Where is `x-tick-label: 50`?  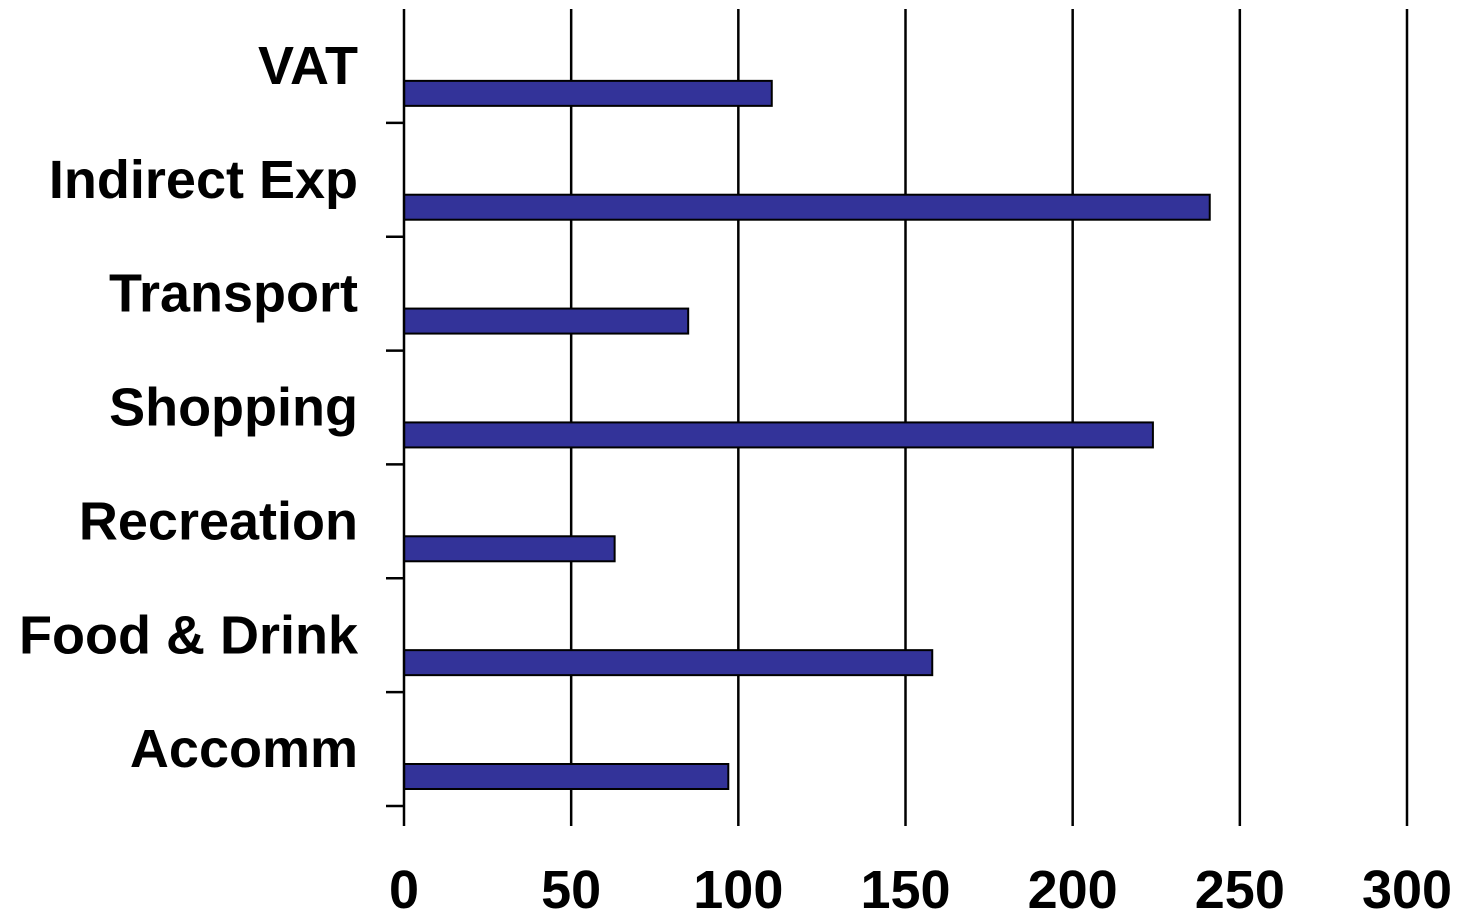 x-tick-label: 50 is located at coordinates (571, 887).